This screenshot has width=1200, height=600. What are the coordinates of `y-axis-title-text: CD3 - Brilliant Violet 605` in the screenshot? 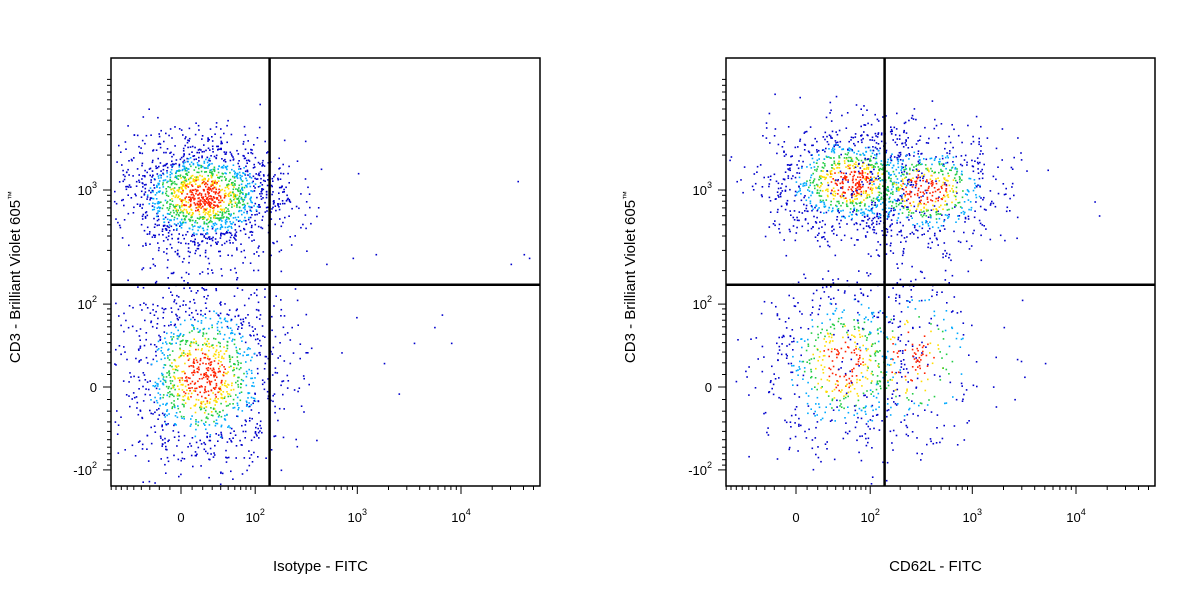 It's located at (15, 281).